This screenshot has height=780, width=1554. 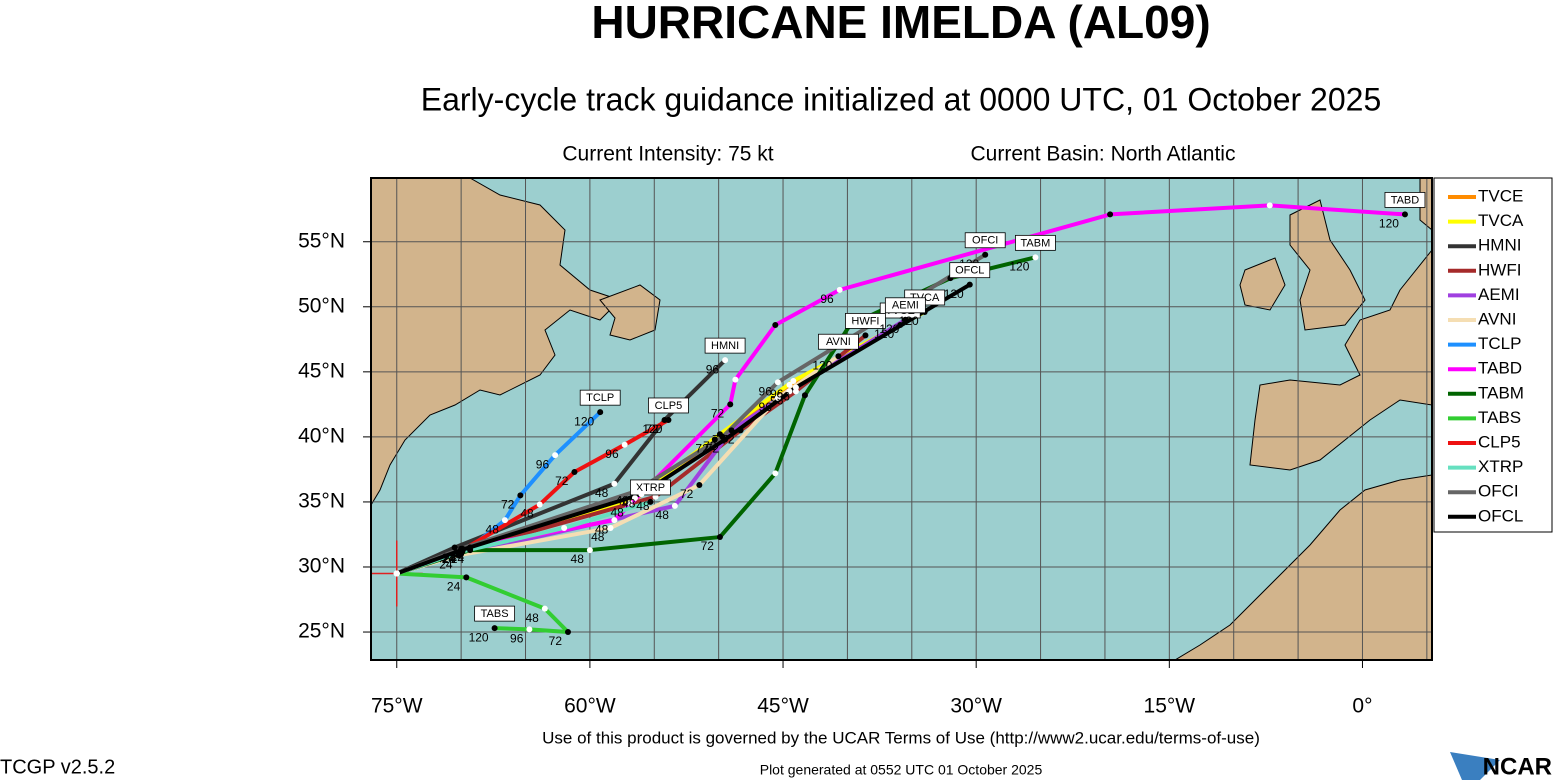 I want to click on end-label: HWFI, so click(x=865, y=321).